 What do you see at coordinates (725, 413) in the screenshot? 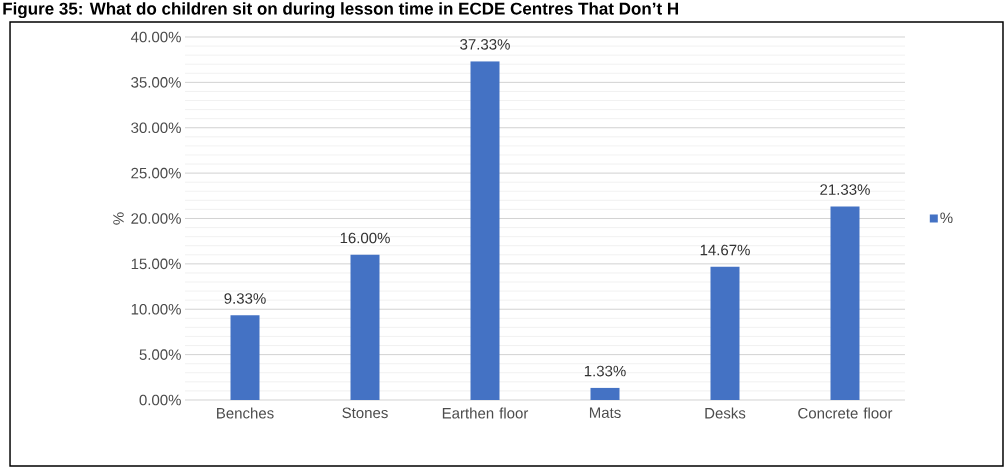
I see `x-tick-label: Desks` at bounding box center [725, 413].